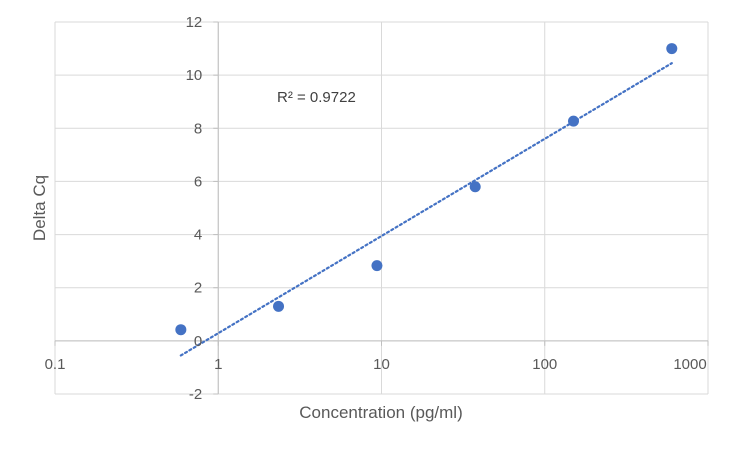 Image resolution: width=750 pixels, height=449 pixels. I want to click on r-squared-annotation: R² = 0.9722, so click(316, 97).